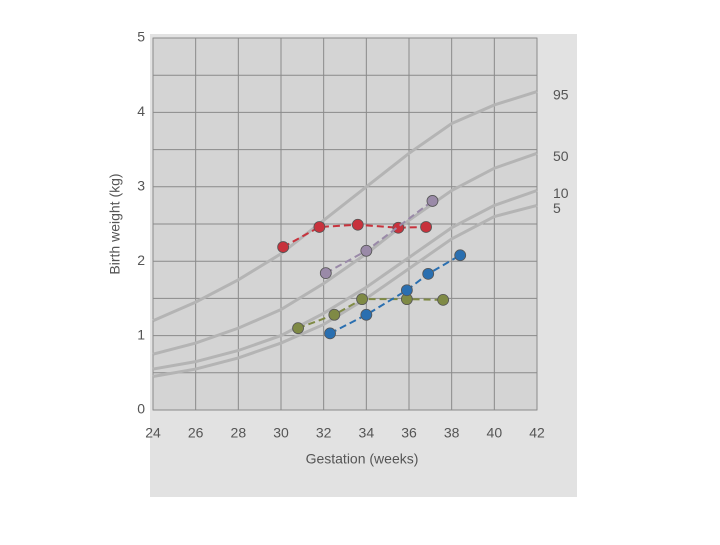 This screenshot has height=545, width=720. I want to click on x-tick-label: 28, so click(239, 433).